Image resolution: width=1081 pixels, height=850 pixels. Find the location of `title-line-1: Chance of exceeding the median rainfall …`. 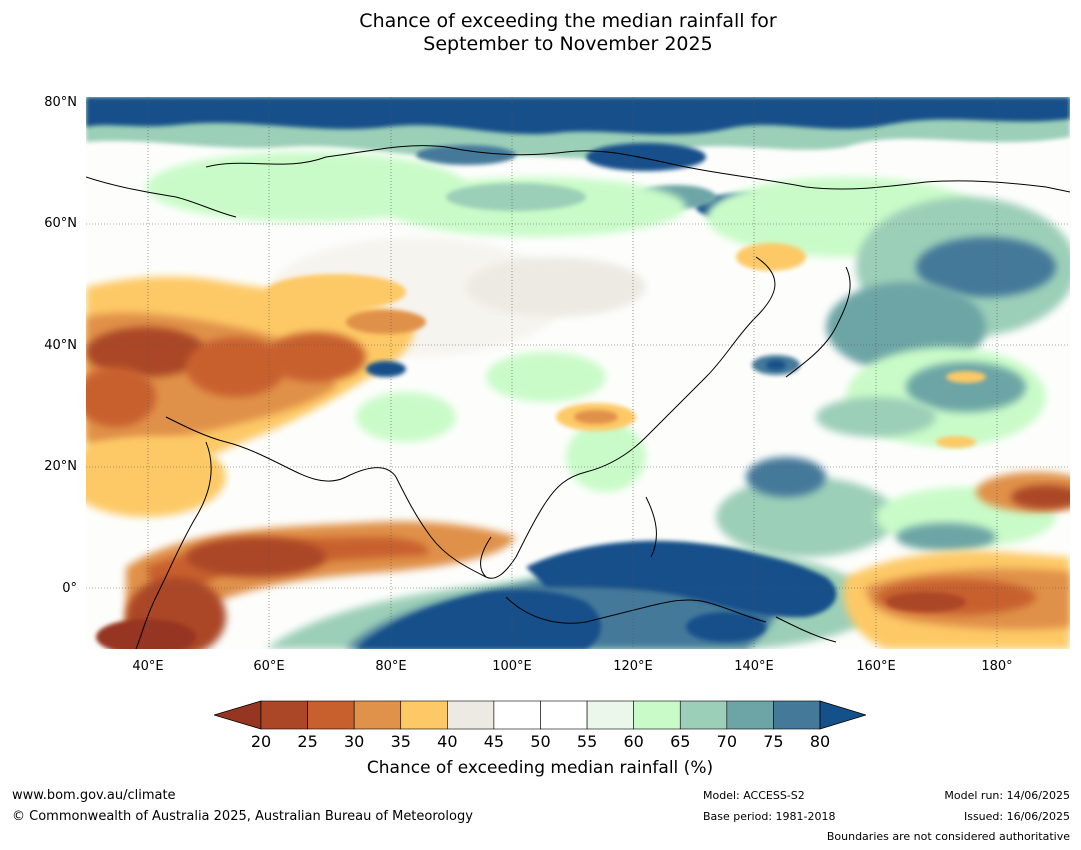

title-line-1: Chance of exceeding the median rainfall … is located at coordinates (568, 21).